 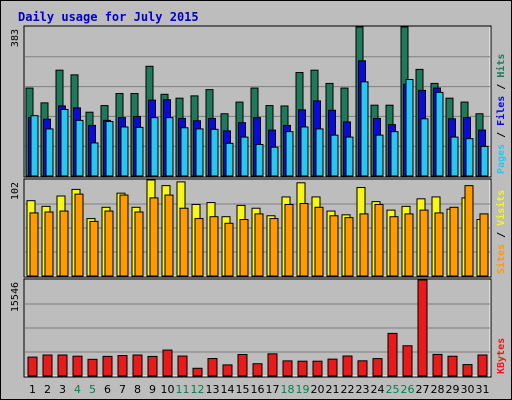 What do you see at coordinates (333, 389) in the screenshot?
I see `day-label: 21` at bounding box center [333, 389].